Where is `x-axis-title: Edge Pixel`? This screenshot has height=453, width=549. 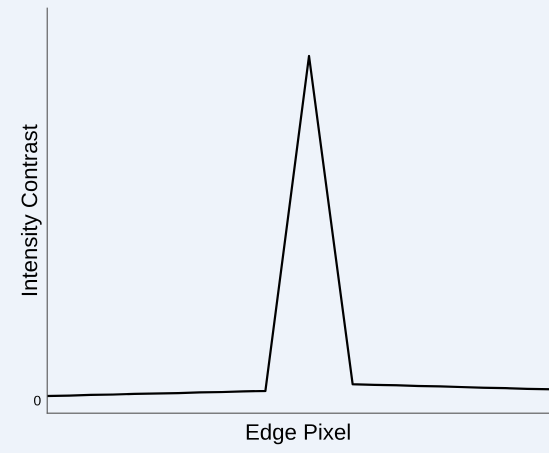 x-axis-title: Edge Pixel is located at coordinates (298, 434).